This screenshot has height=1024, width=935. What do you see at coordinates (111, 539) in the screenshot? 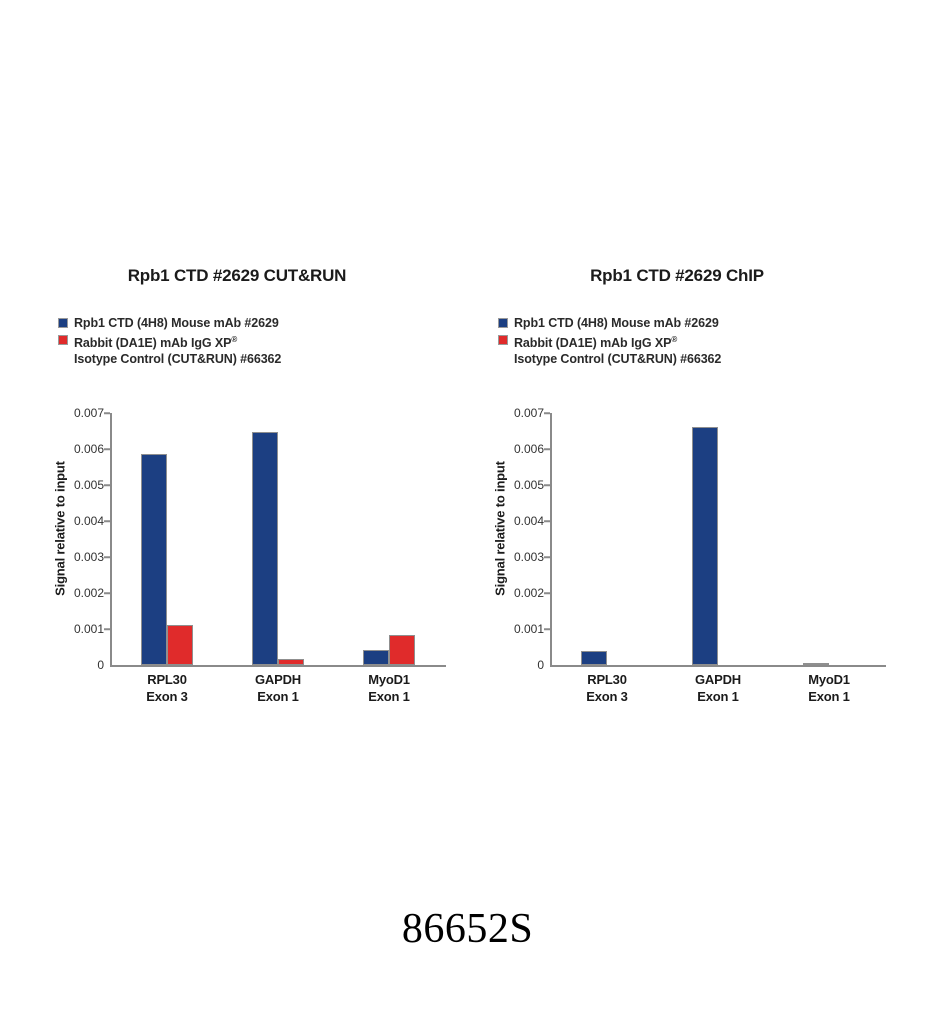
I see `y-axis-line-cutandrun` at bounding box center [111, 539].